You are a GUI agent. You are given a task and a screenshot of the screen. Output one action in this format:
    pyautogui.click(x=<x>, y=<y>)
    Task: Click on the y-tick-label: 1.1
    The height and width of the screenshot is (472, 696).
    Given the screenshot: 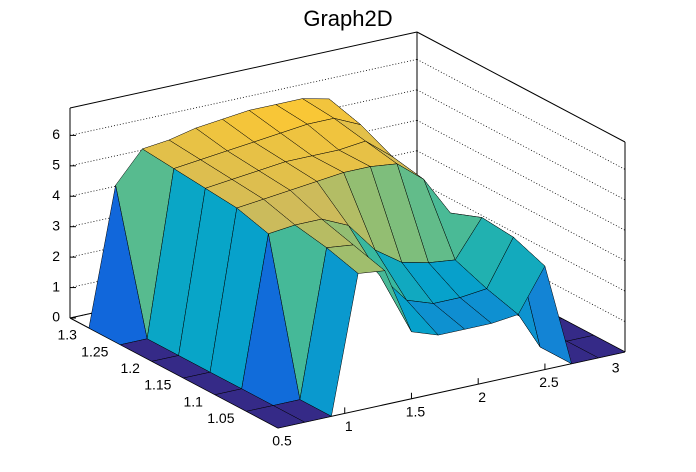 What is the action you would take?
    pyautogui.click(x=194, y=401)
    